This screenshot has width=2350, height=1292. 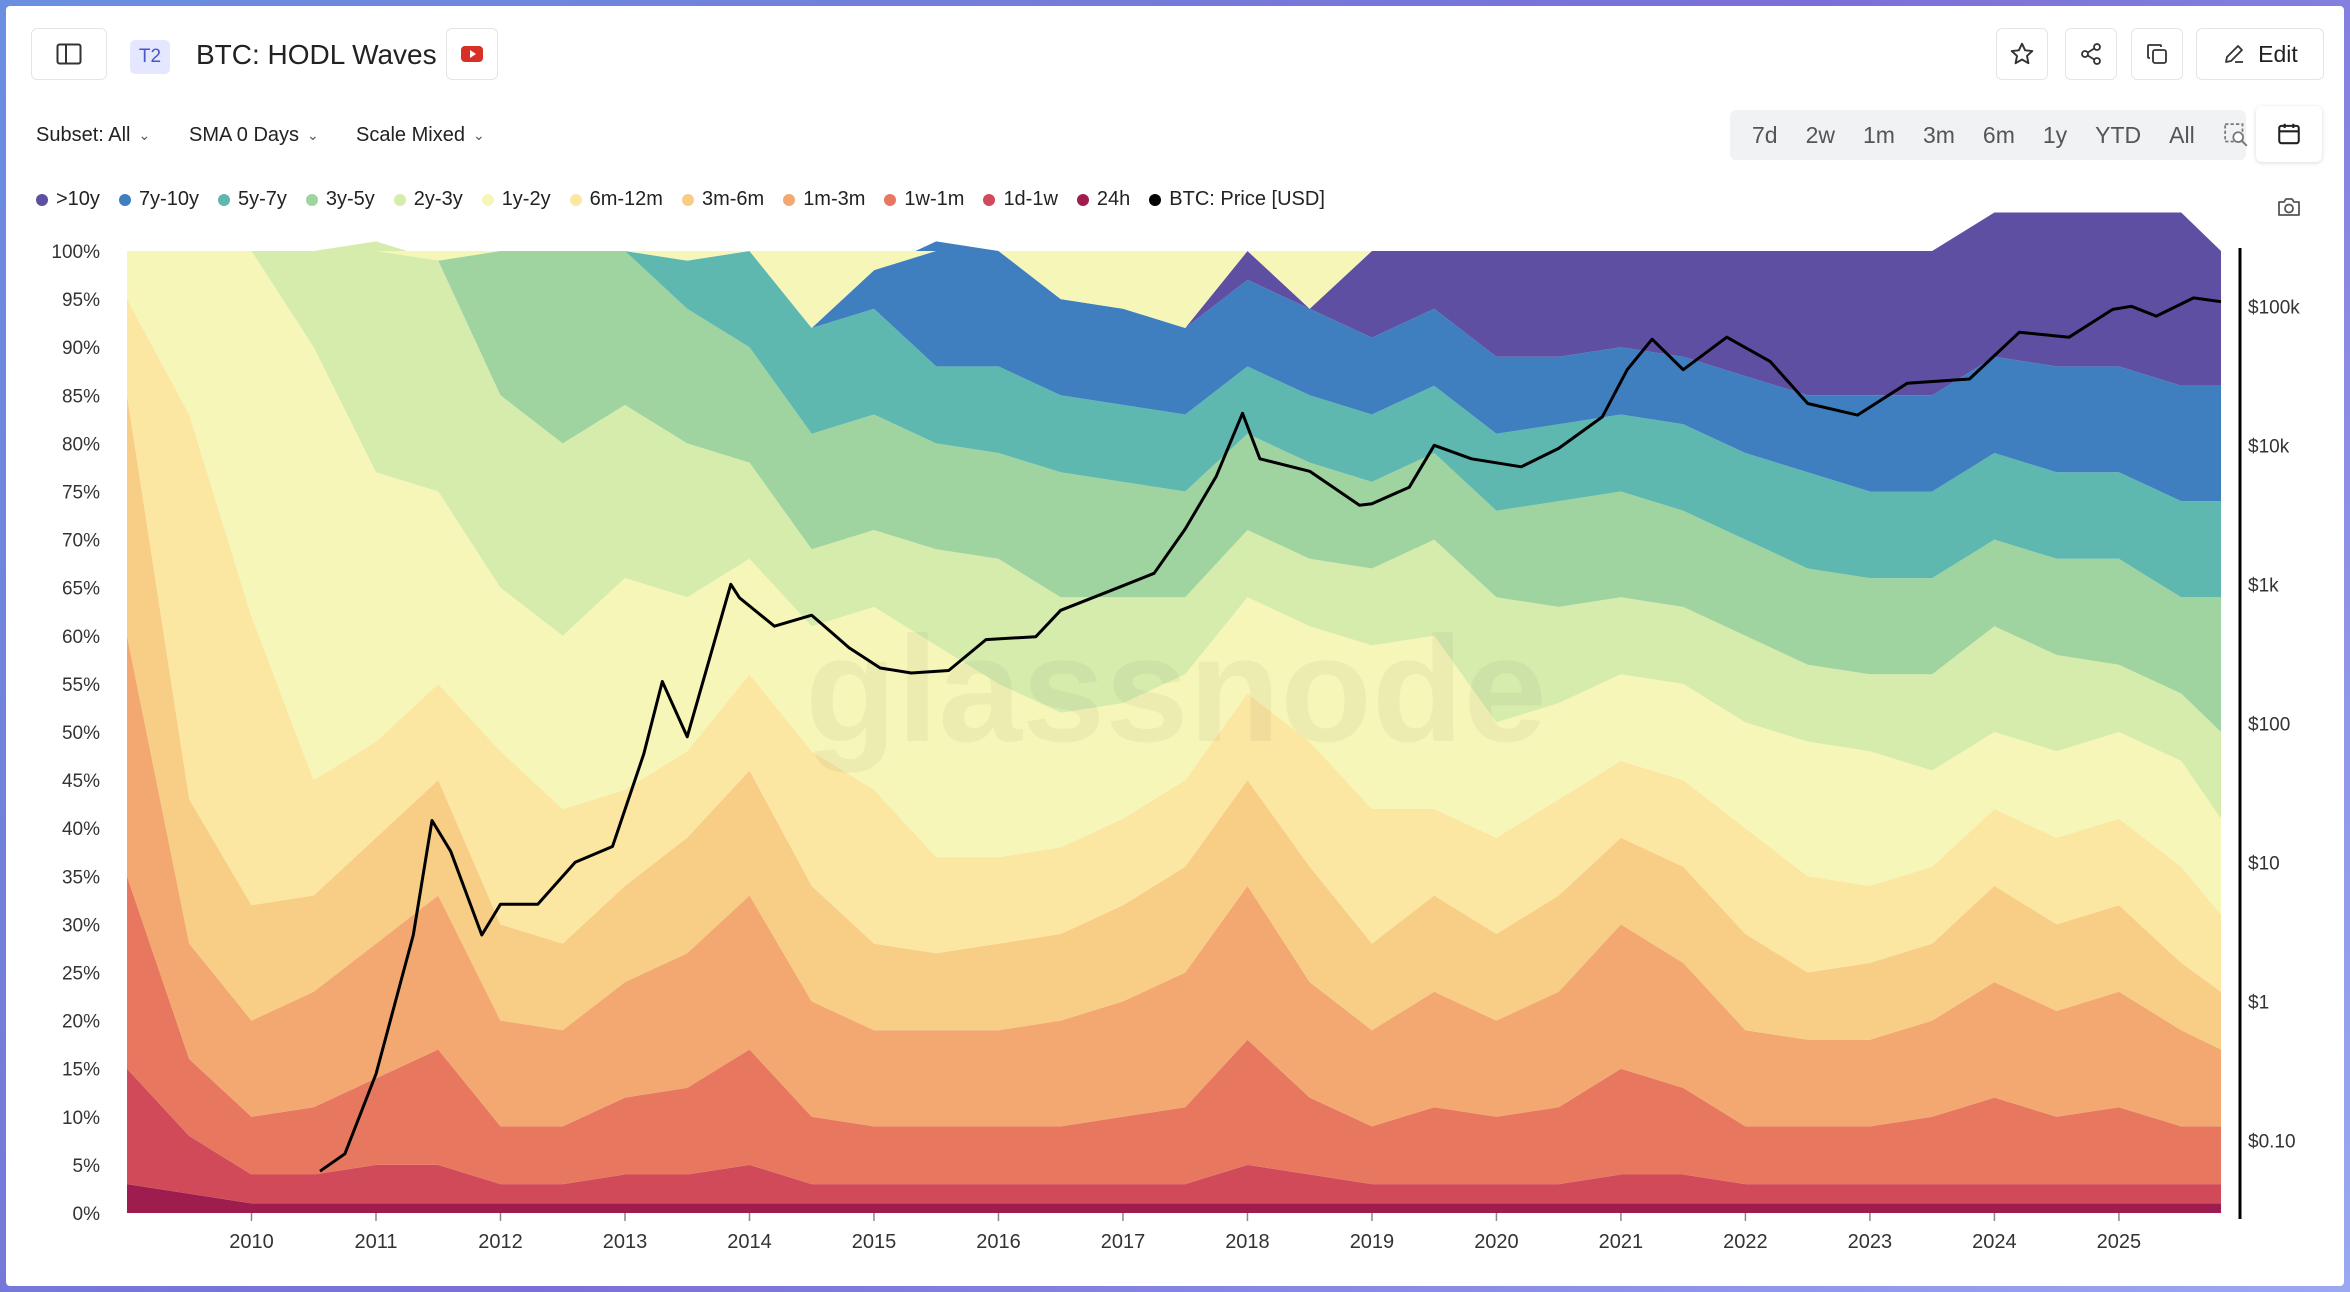 I want to click on legend-item: BTC: Price [USD], so click(x=1237, y=199).